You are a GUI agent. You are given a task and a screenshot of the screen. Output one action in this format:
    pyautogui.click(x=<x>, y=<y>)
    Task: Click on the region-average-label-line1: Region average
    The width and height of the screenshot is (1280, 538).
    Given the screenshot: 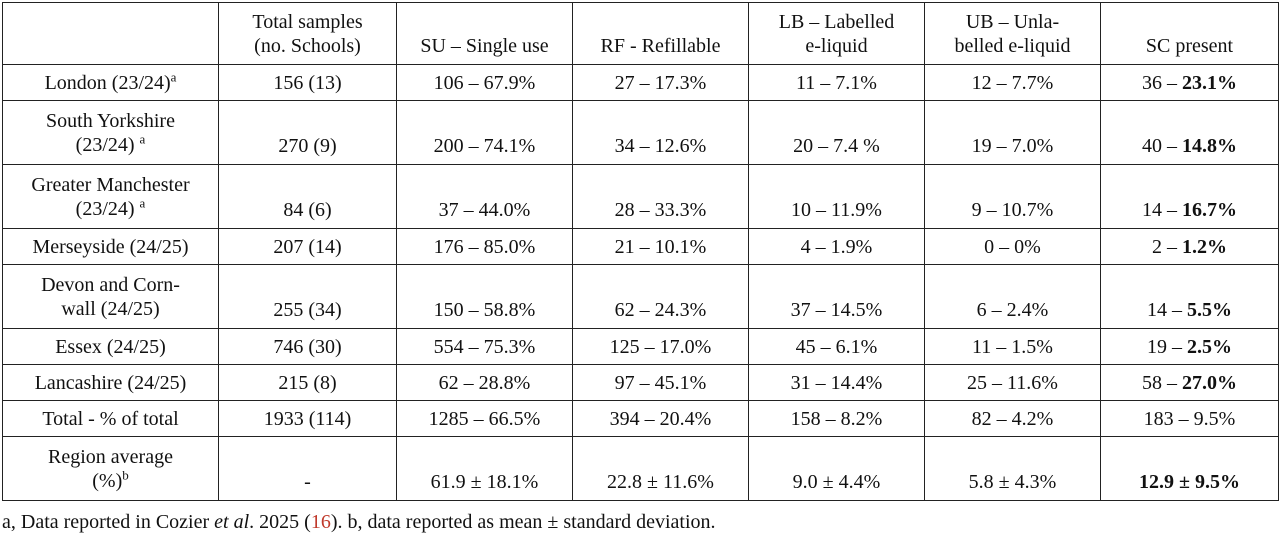 What is the action you would take?
    pyautogui.click(x=110, y=456)
    